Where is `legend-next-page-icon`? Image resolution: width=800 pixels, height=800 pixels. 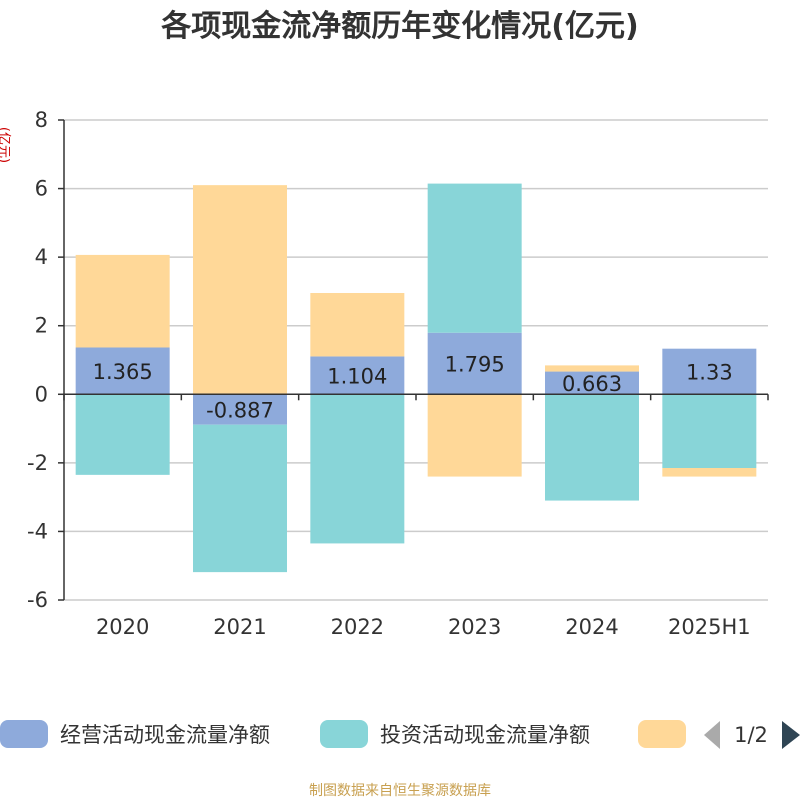
legend-next-page-icon is located at coordinates (791, 735).